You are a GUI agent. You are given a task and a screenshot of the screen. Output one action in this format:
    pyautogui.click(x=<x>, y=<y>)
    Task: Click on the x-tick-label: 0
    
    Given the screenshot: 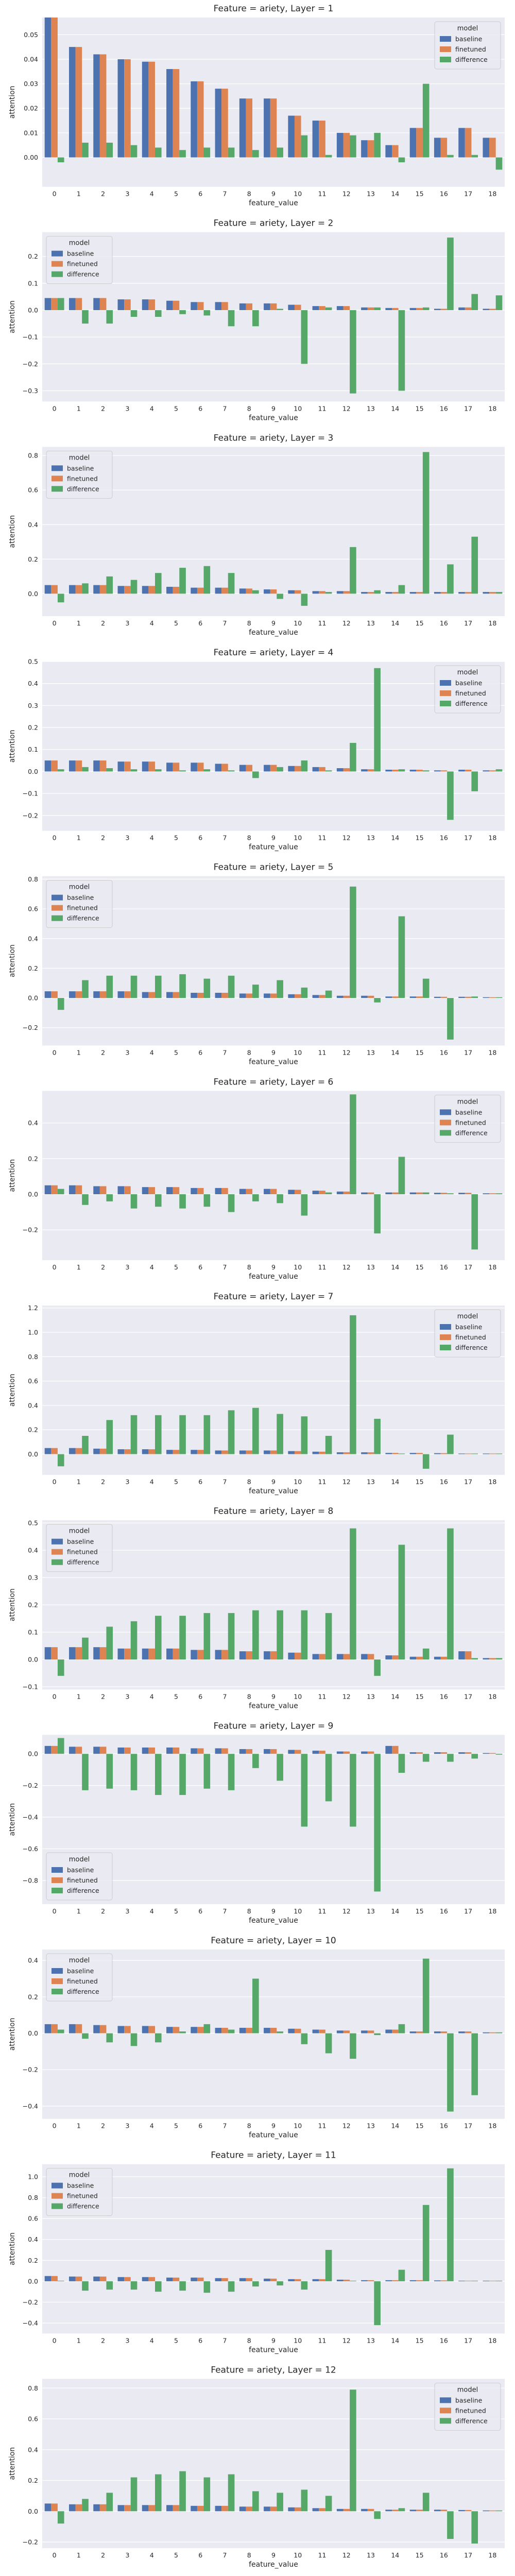 What is the action you would take?
    pyautogui.click(x=55, y=2555)
    